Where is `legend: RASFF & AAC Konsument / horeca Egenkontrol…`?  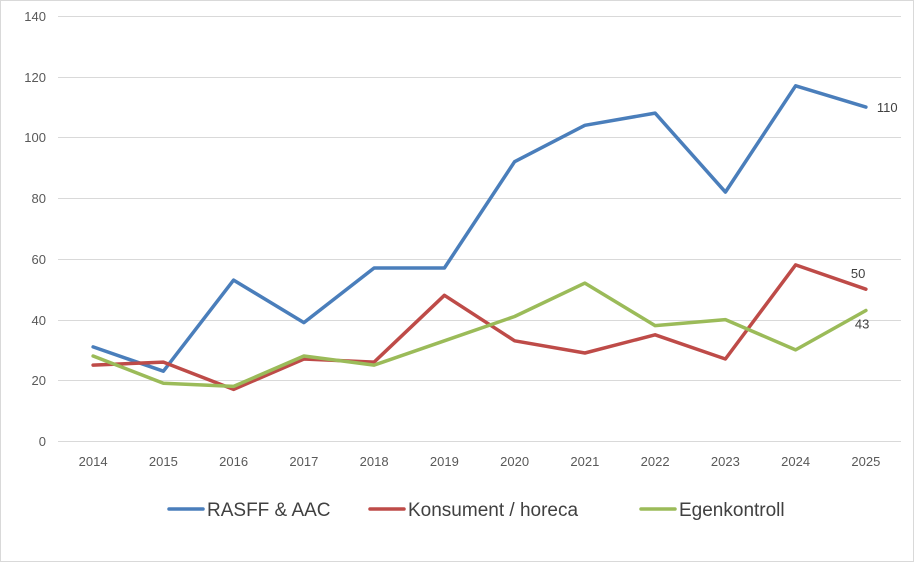 legend: RASFF & AAC Konsument / horeca Egenkontrol… is located at coordinates (476, 510).